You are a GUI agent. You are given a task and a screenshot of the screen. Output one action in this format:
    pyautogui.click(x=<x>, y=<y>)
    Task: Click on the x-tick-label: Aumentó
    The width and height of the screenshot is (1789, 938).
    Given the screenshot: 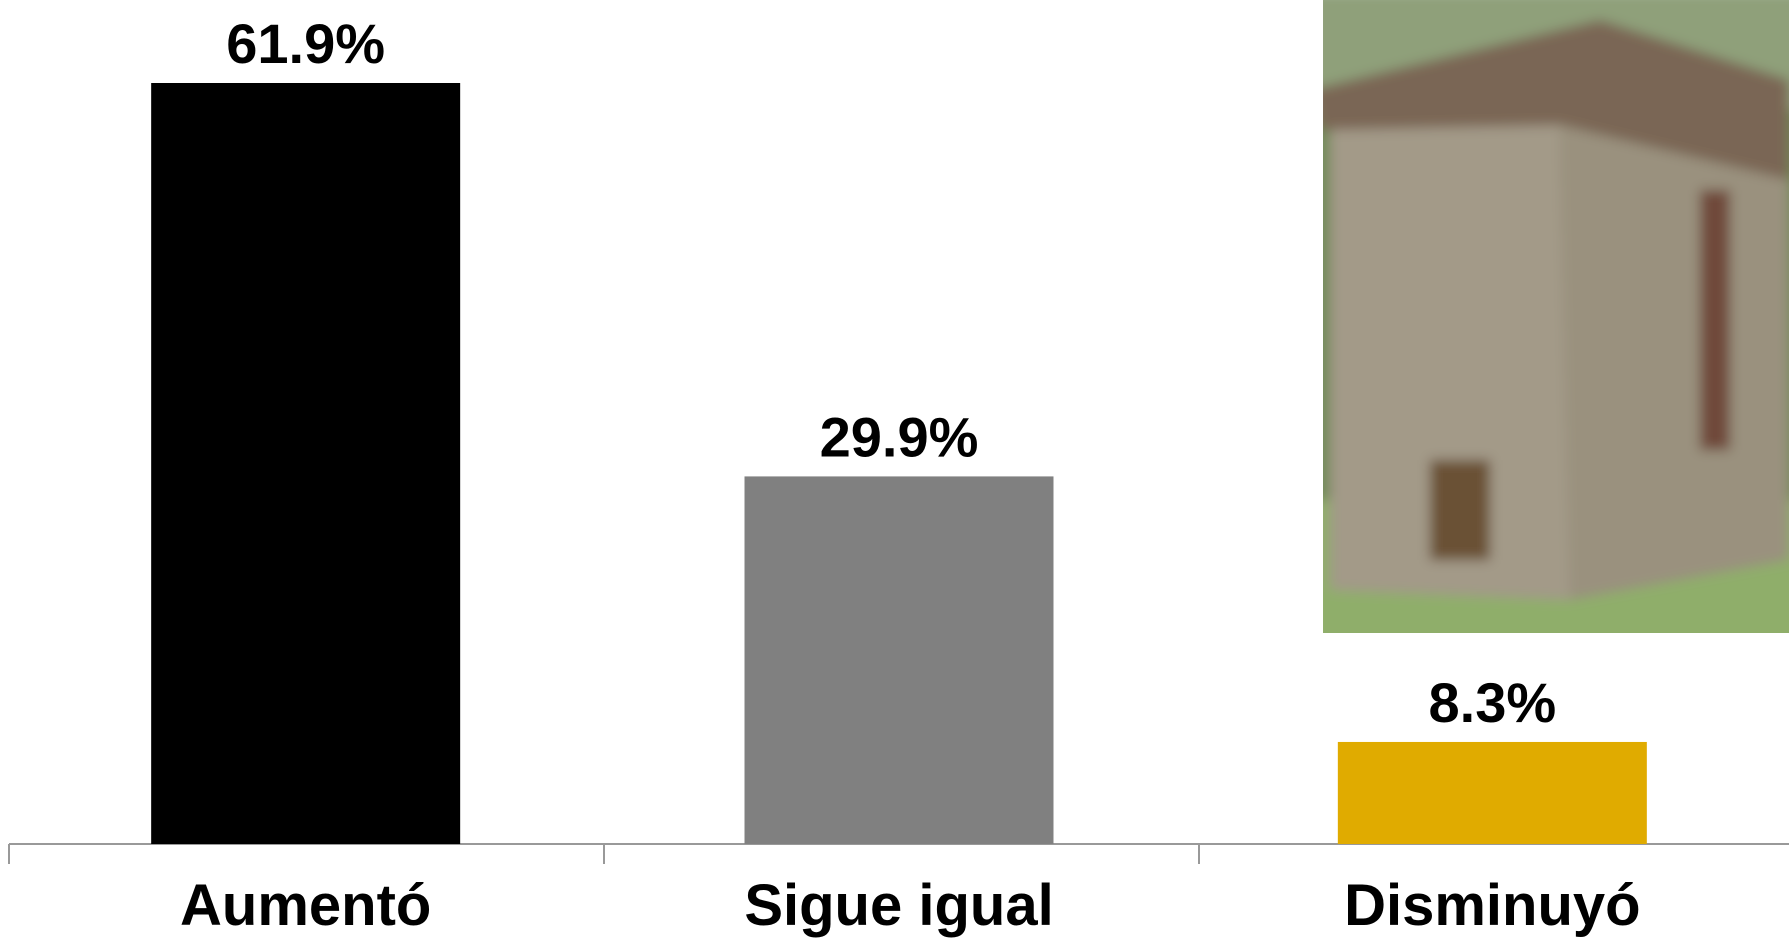 What is the action you would take?
    pyautogui.click(x=305, y=905)
    